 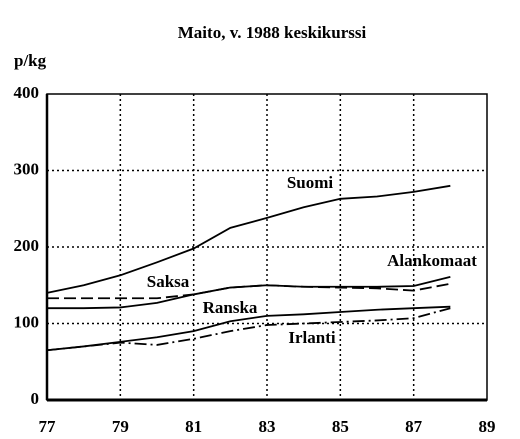 I want to click on y-tick-label: 200, so click(x=27, y=245).